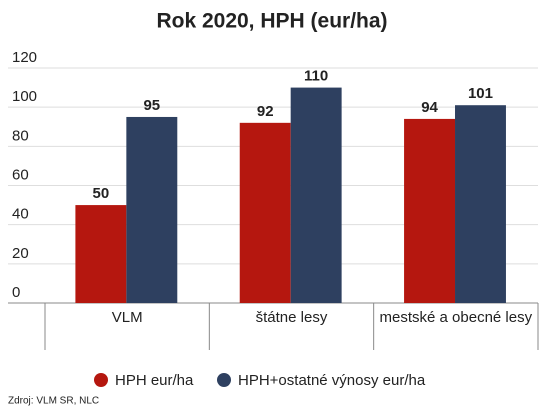  I want to click on legend-label: HPH eur/ha, so click(154, 380).